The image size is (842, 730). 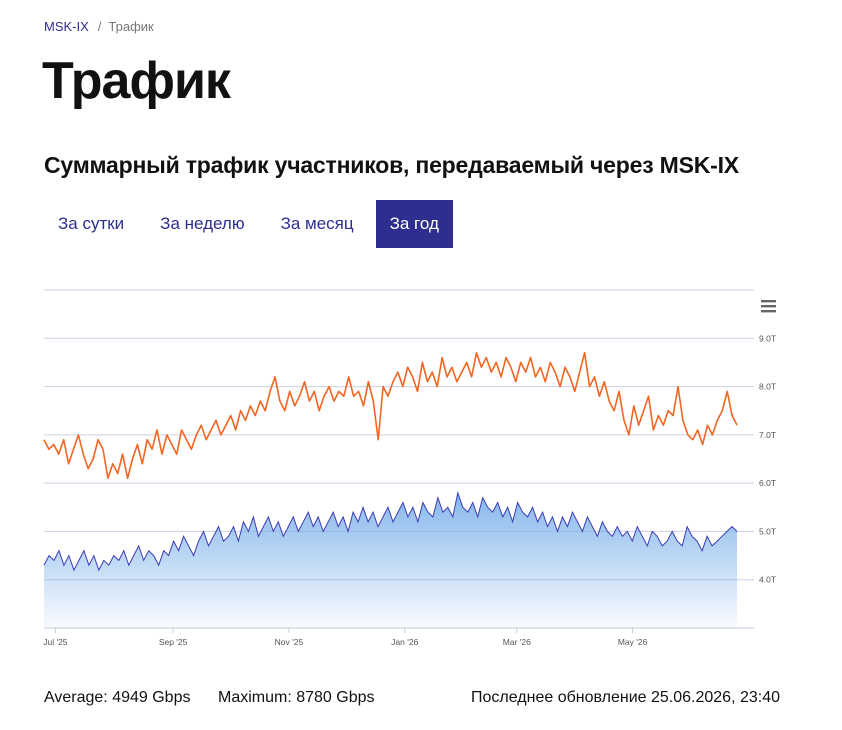 What do you see at coordinates (136, 81) in the screenshot?
I see `page-title: Трафик` at bounding box center [136, 81].